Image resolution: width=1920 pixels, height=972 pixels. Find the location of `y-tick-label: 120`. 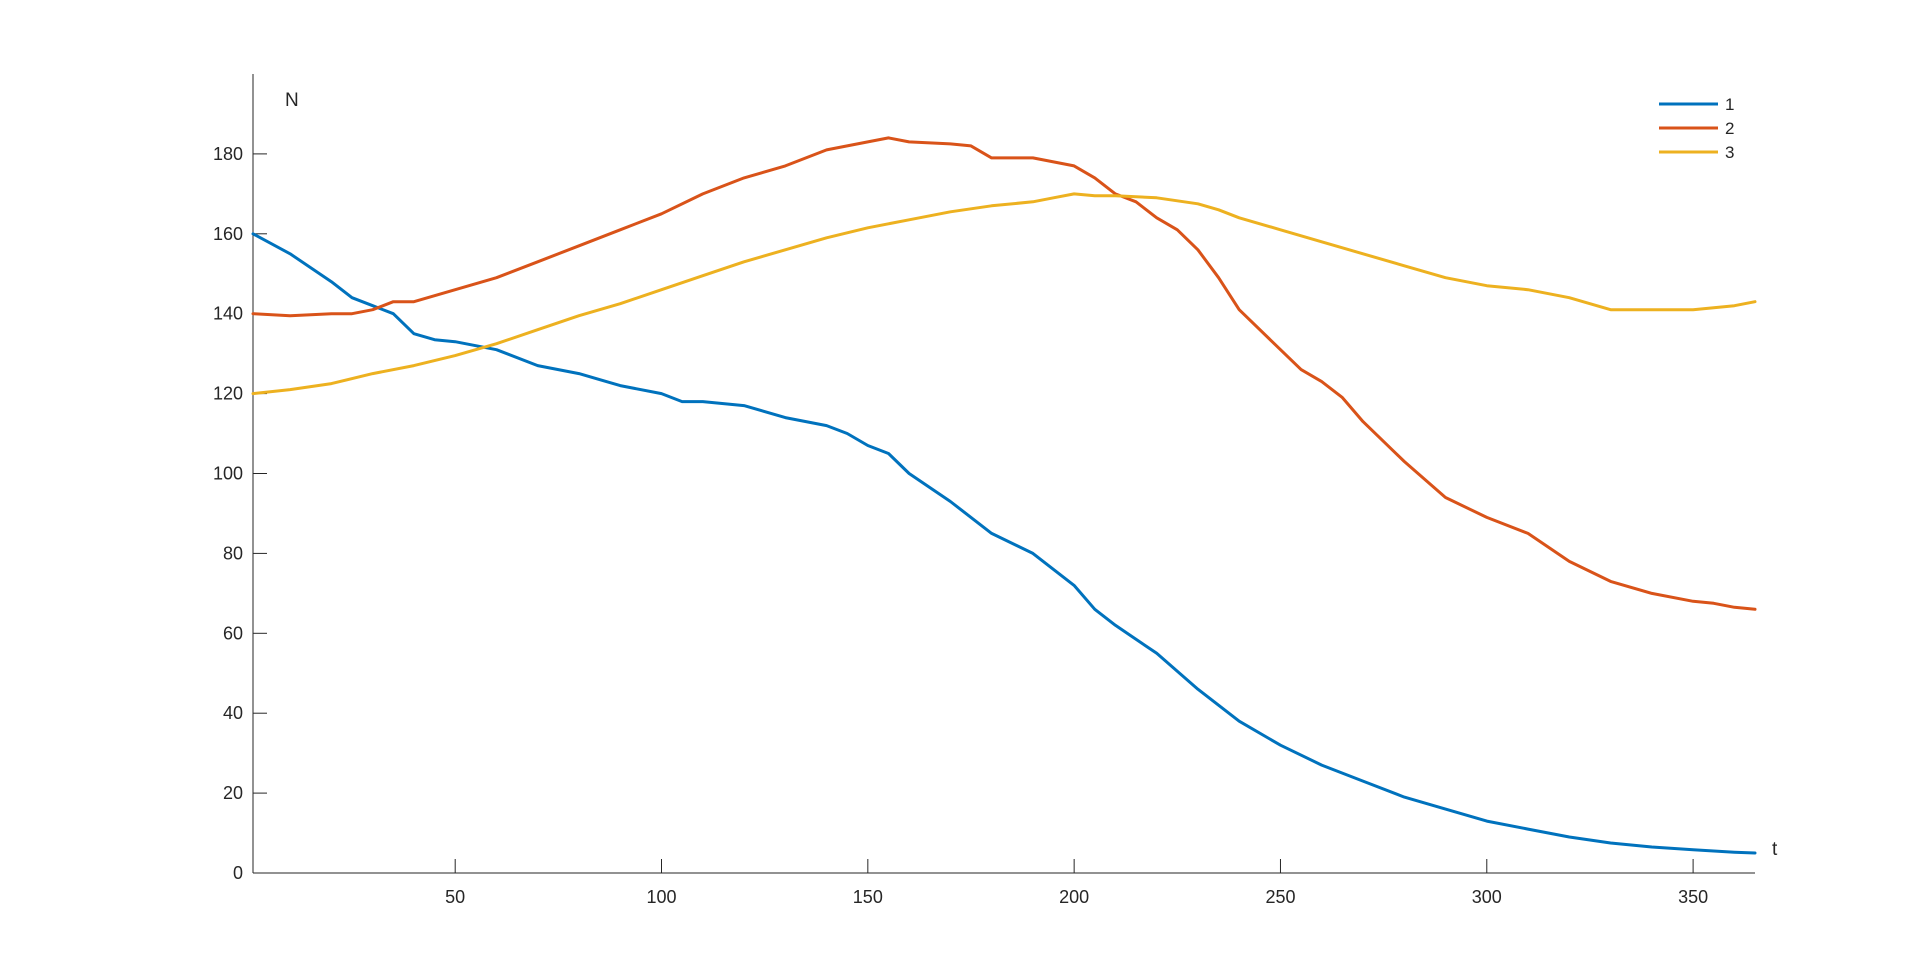

y-tick-label: 120 is located at coordinates (228, 394).